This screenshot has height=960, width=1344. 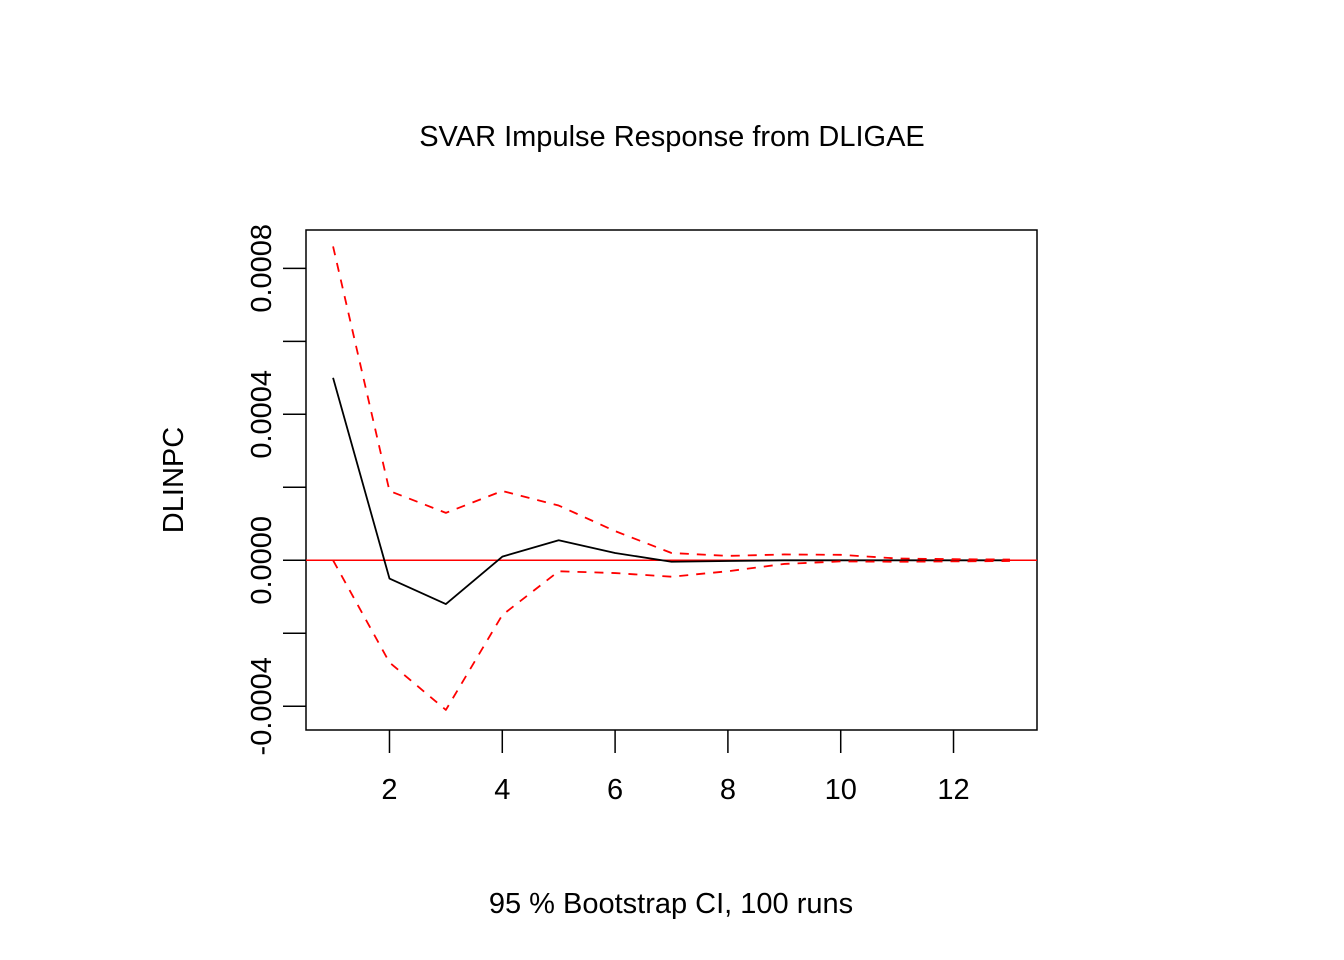 I want to click on x-tick-label: 8, so click(x=728, y=790).